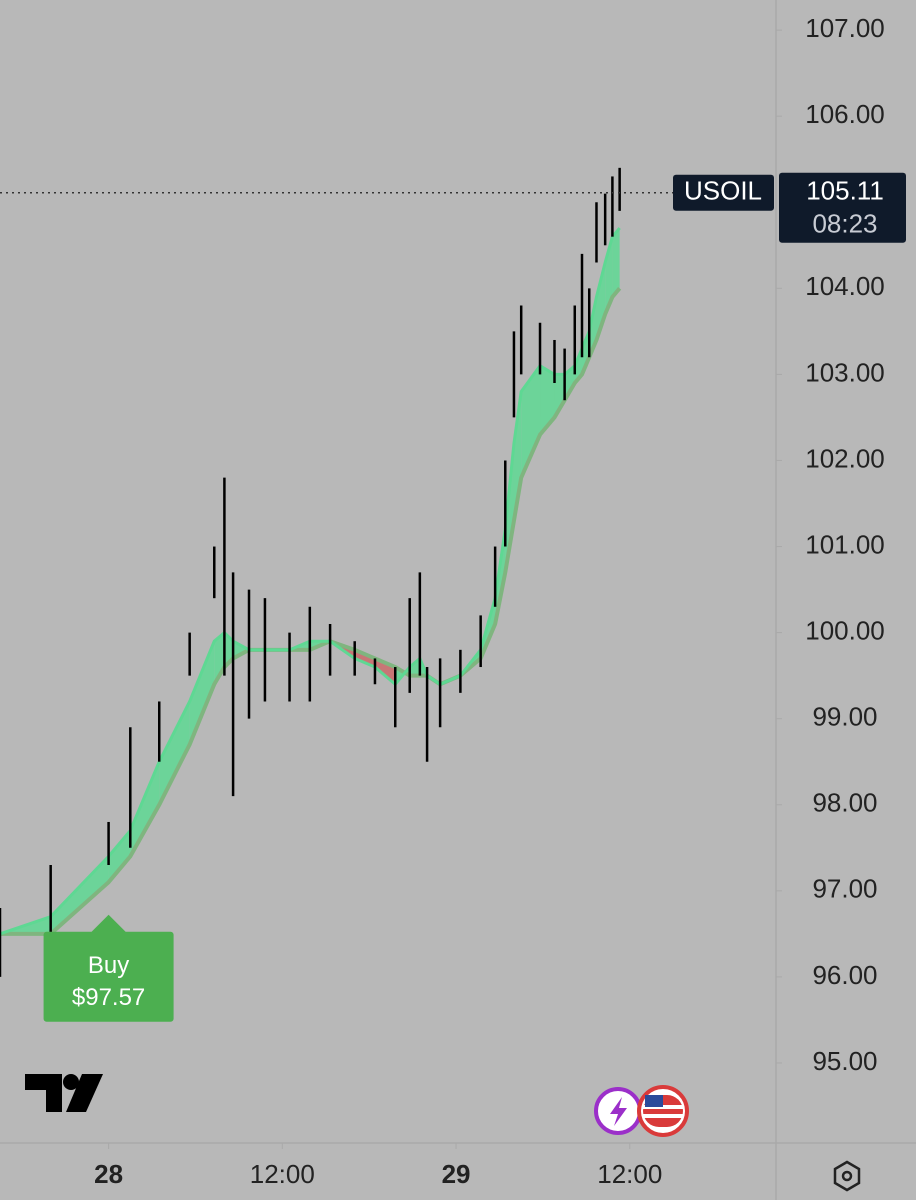  Describe the element at coordinates (641, 1111) in the screenshot. I see `event-icons` at that location.